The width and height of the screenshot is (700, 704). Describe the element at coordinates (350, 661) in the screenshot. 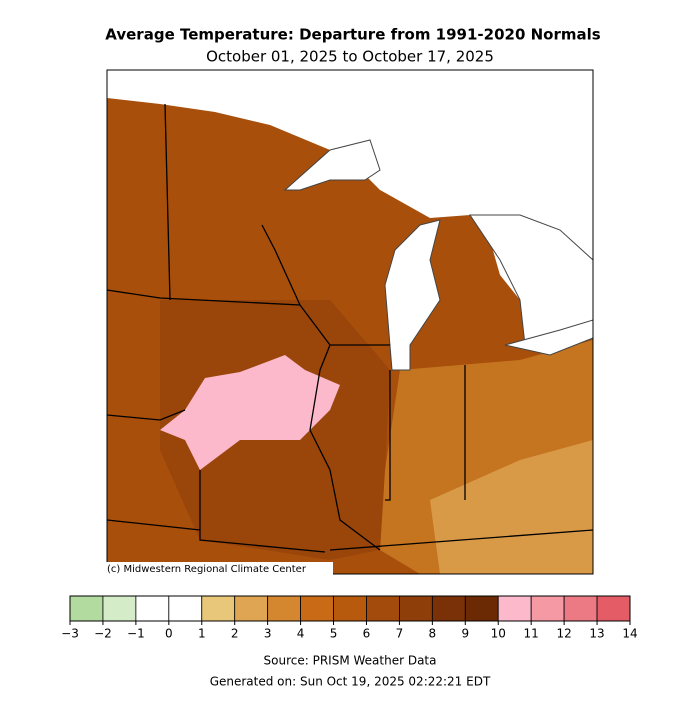

I see `source: Source: PRISM Weather Data` at that location.